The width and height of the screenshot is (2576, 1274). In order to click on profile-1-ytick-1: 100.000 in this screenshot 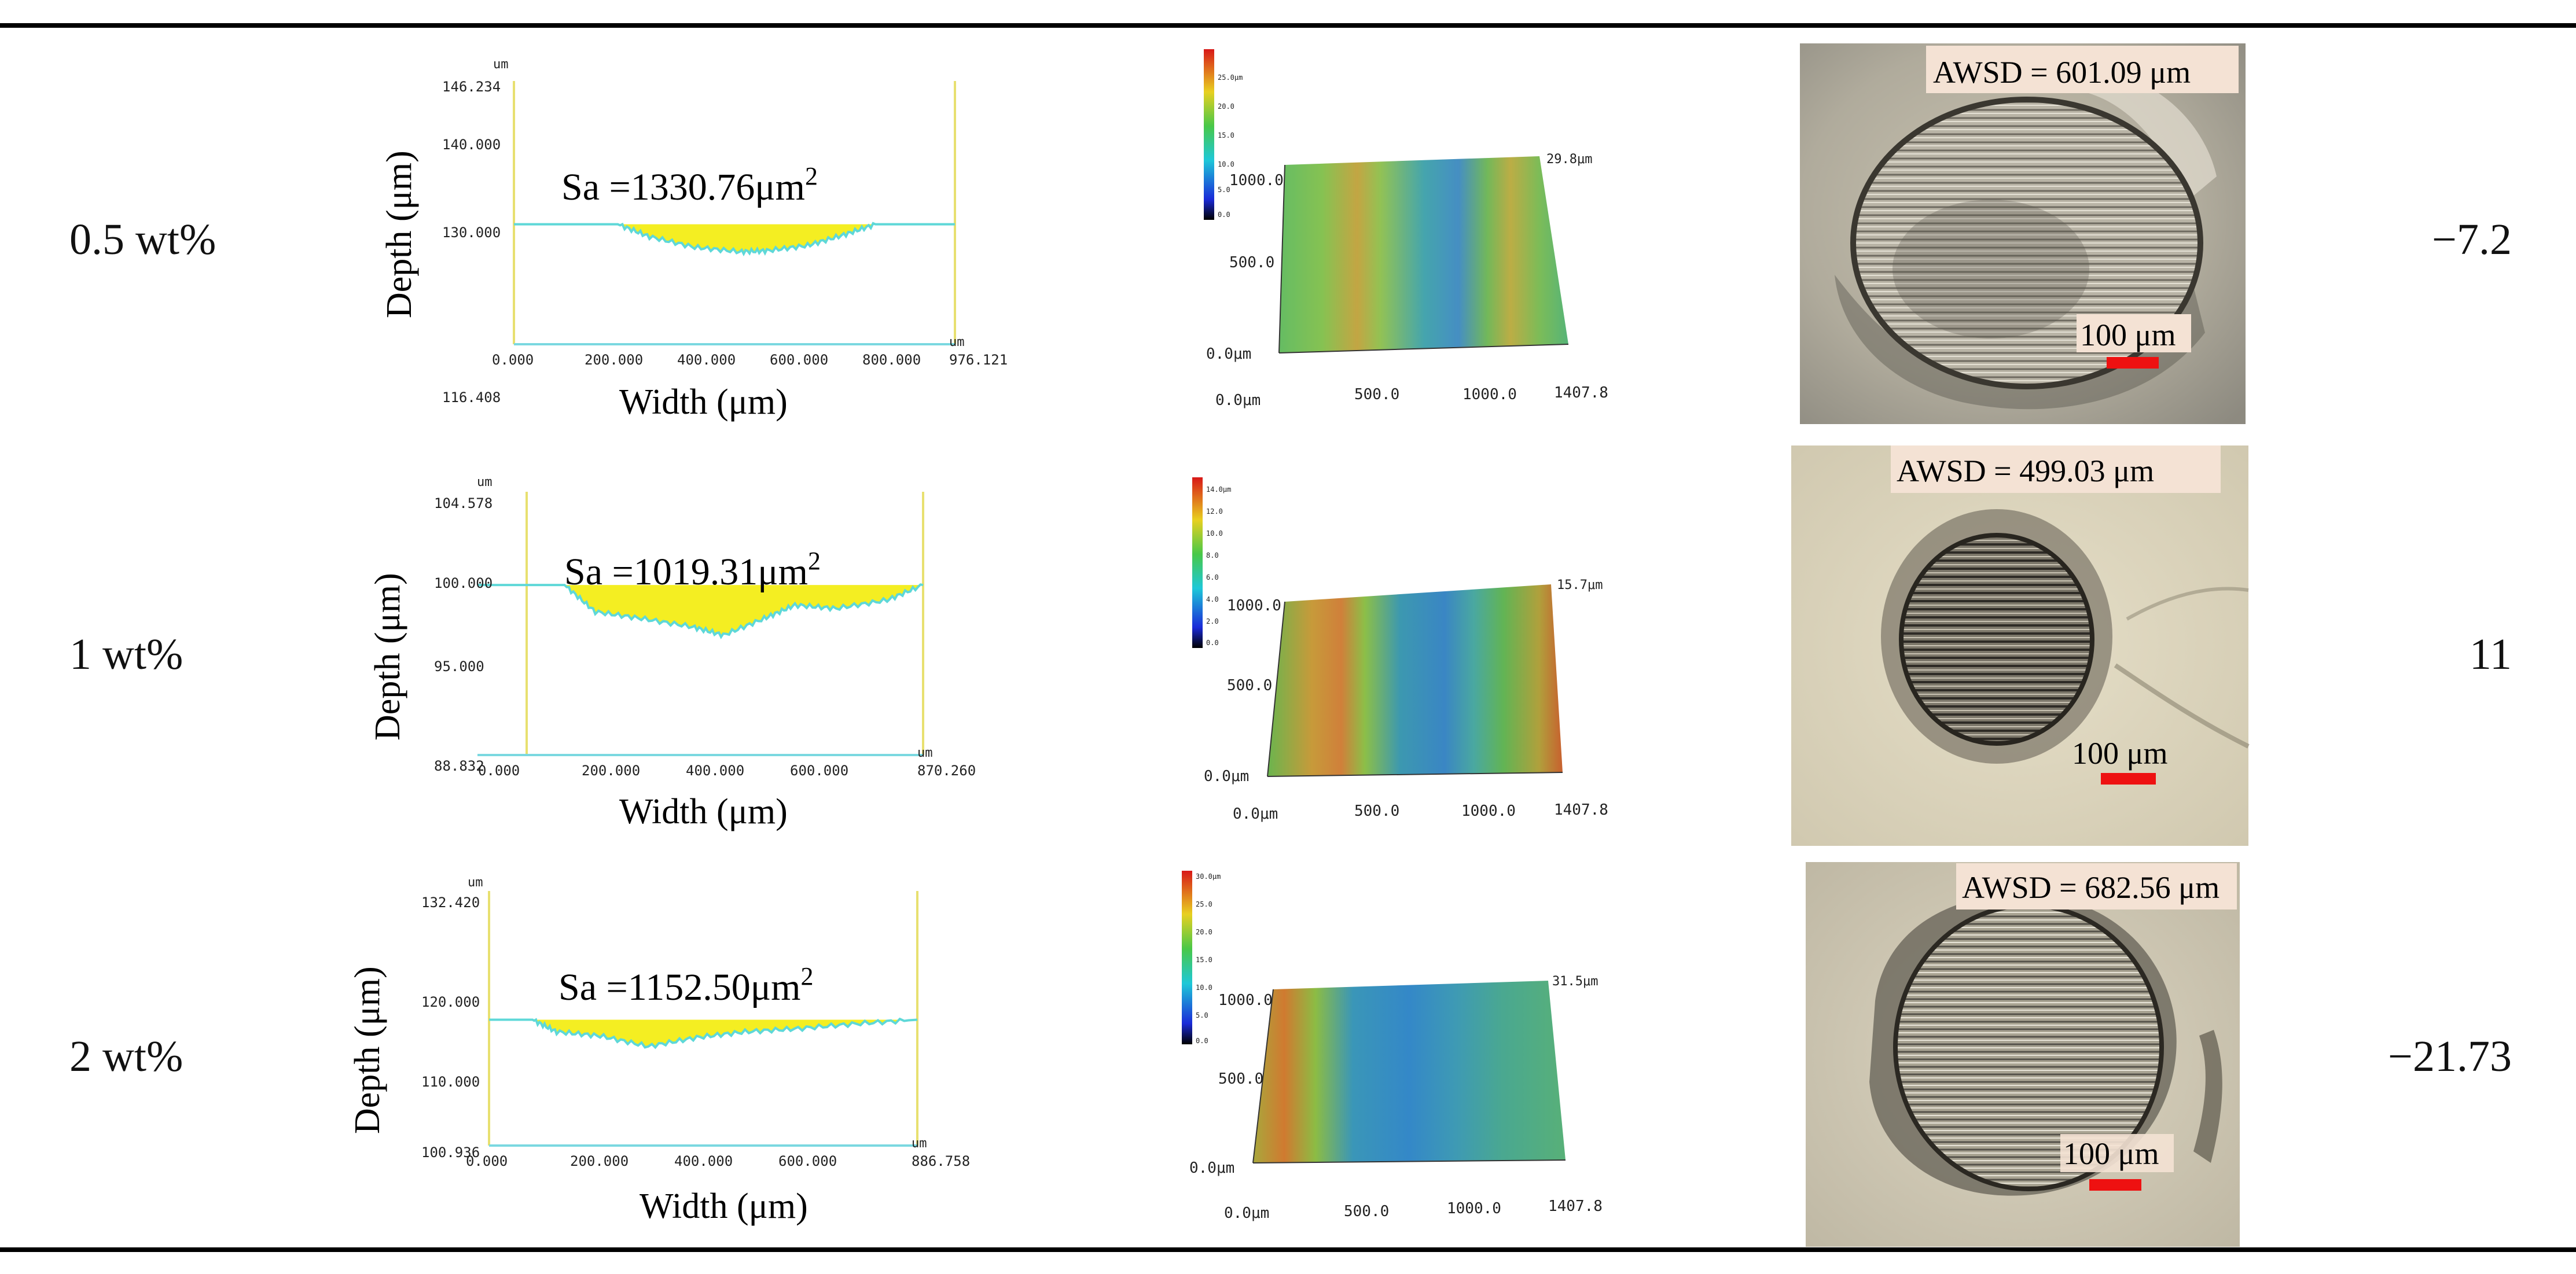, I will do `click(464, 583)`.